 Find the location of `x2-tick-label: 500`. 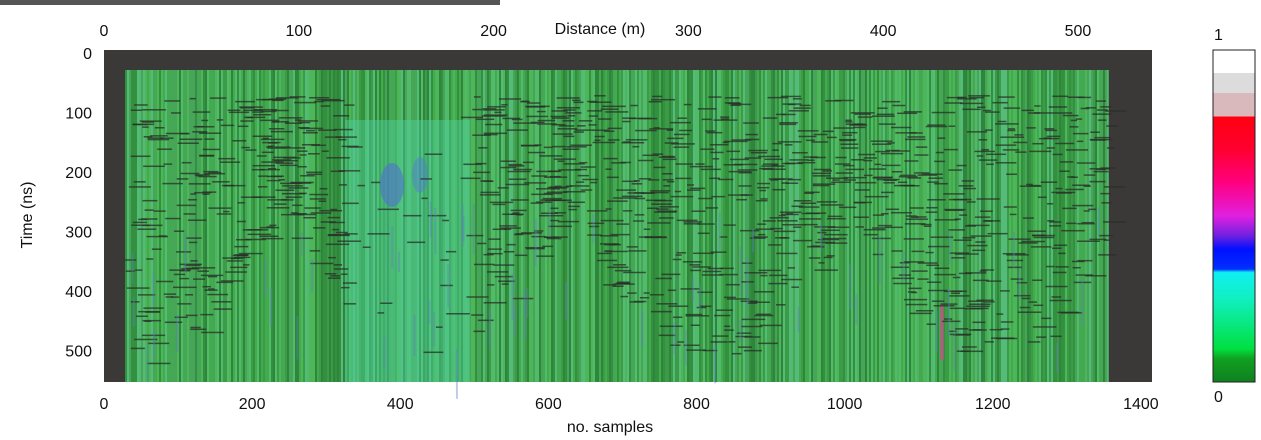

x2-tick-label: 500 is located at coordinates (1078, 31).